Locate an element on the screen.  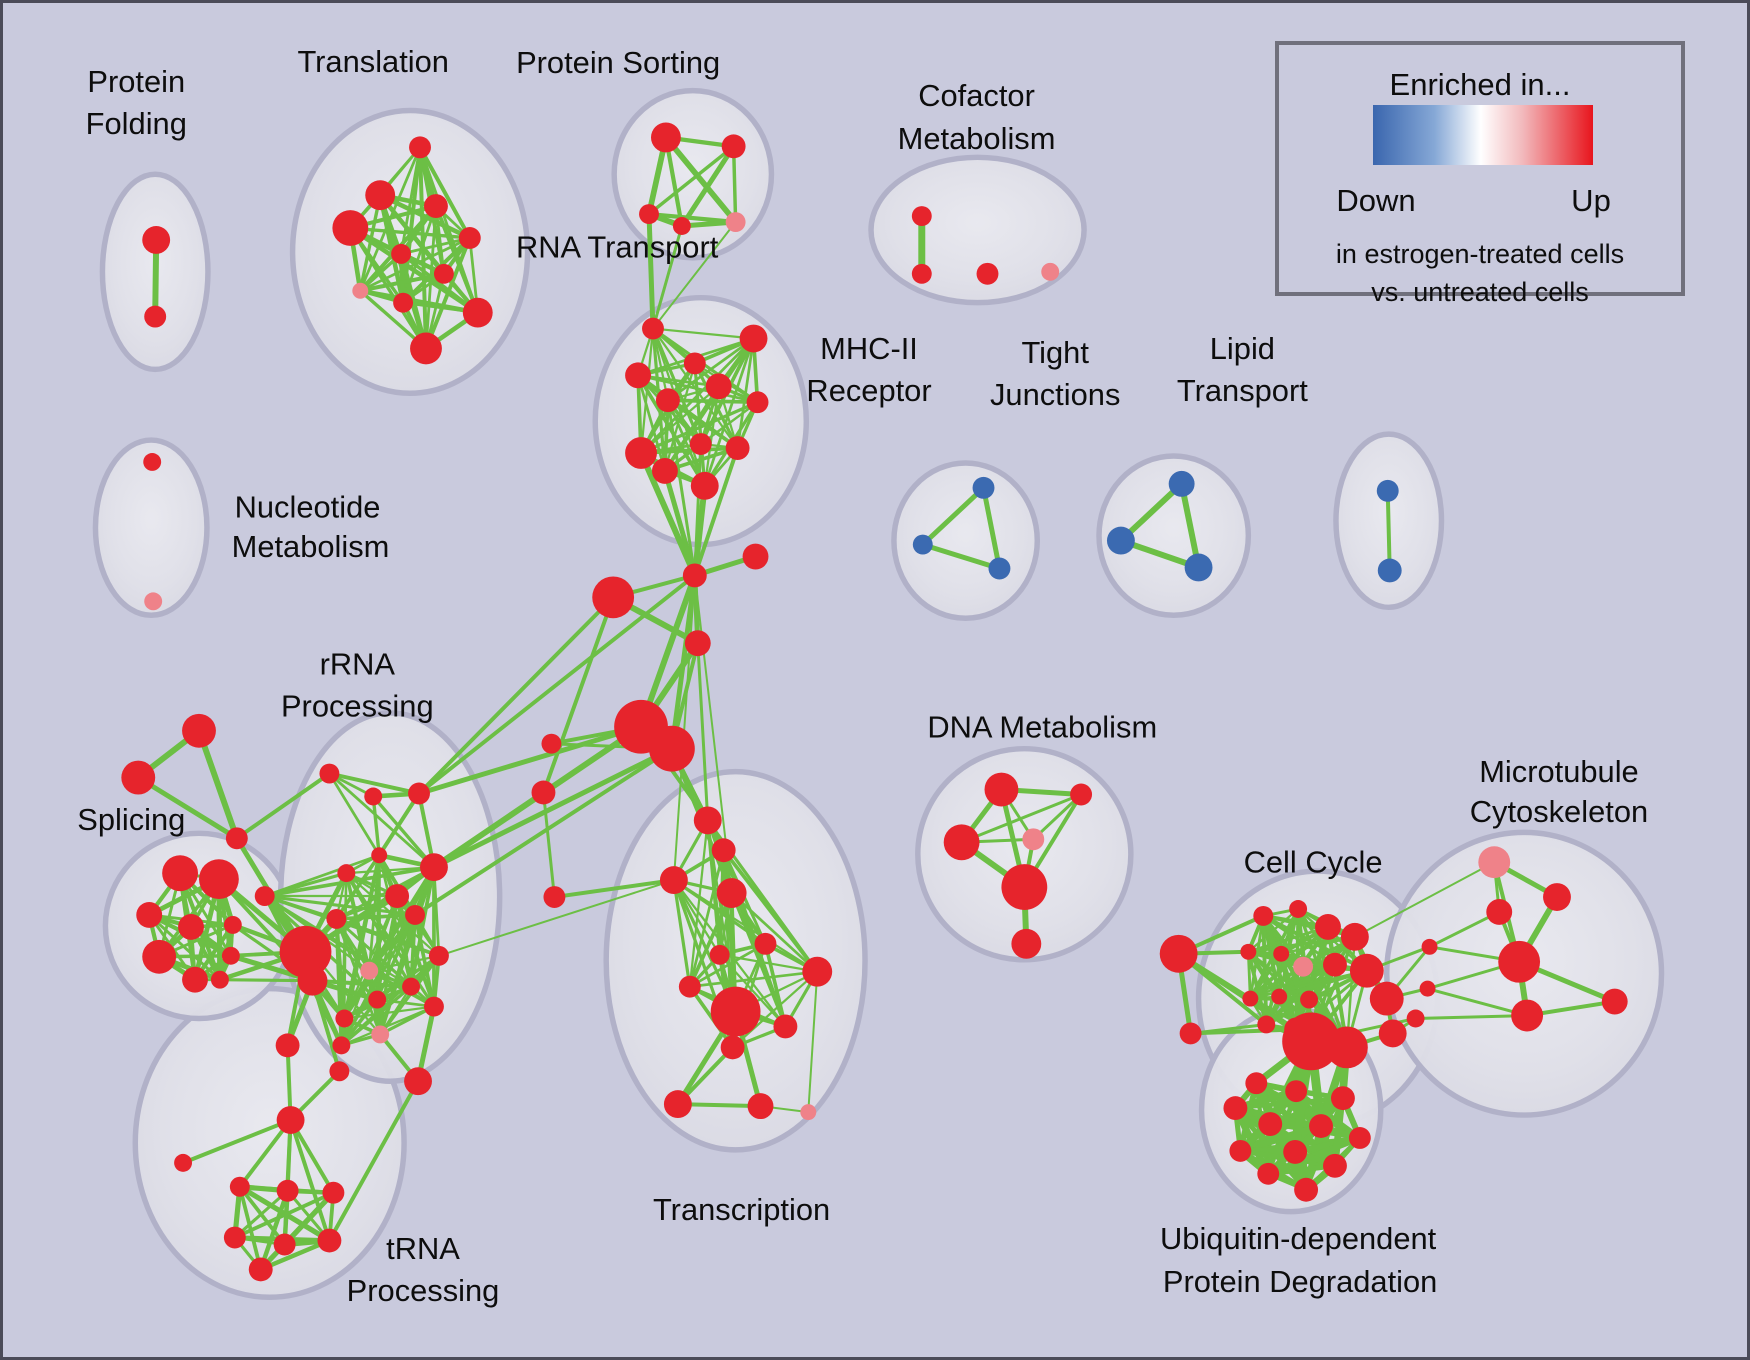
cluster-ellipse-nucleotide-metabolism is located at coordinates (151, 528).